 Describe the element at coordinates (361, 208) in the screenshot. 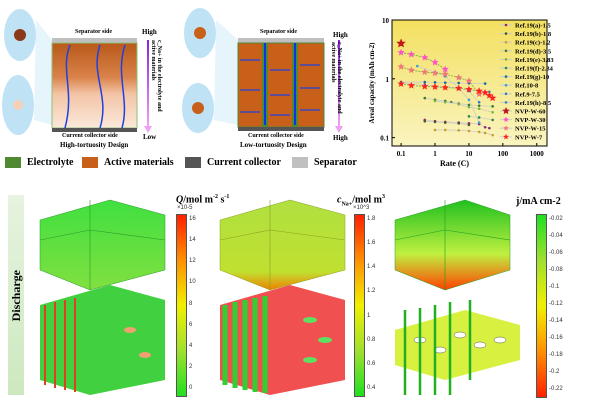

I see `c-scale: ×10^3` at that location.